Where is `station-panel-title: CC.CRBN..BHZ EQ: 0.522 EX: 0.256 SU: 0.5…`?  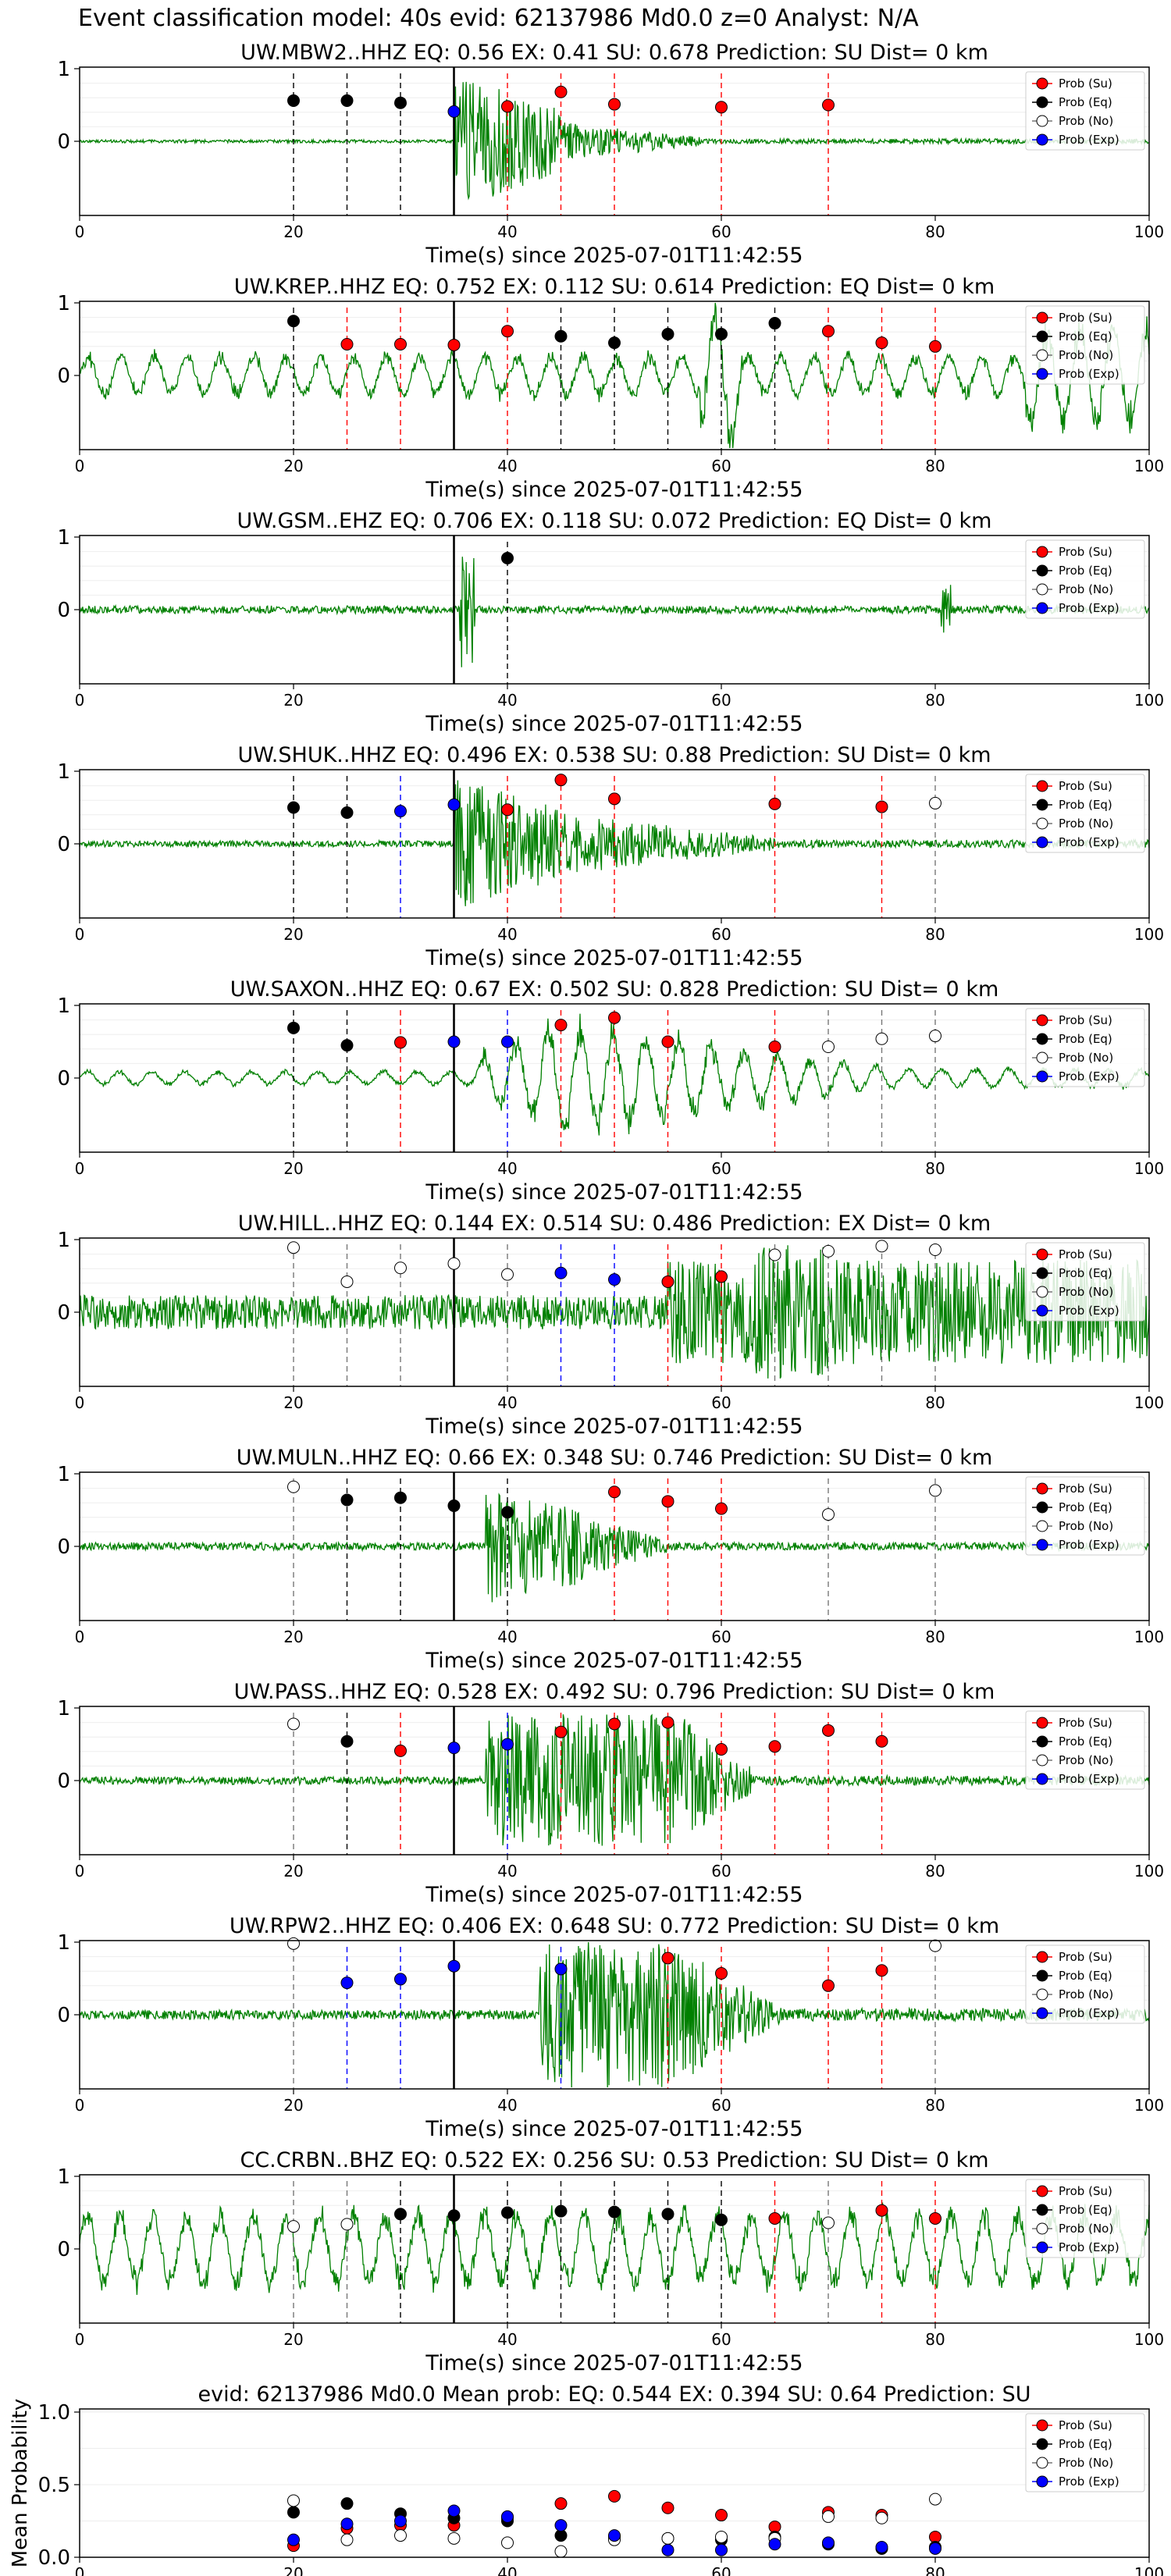
station-panel-title: CC.CRBN..BHZ EQ: 0.522 EX: 0.256 SU: 0.5… is located at coordinates (614, 2160).